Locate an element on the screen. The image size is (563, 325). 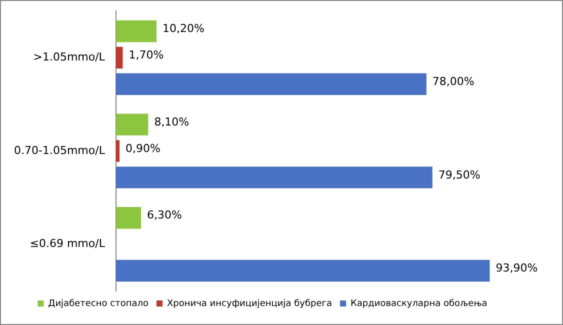
data-label: 93,90% is located at coordinates (517, 268).